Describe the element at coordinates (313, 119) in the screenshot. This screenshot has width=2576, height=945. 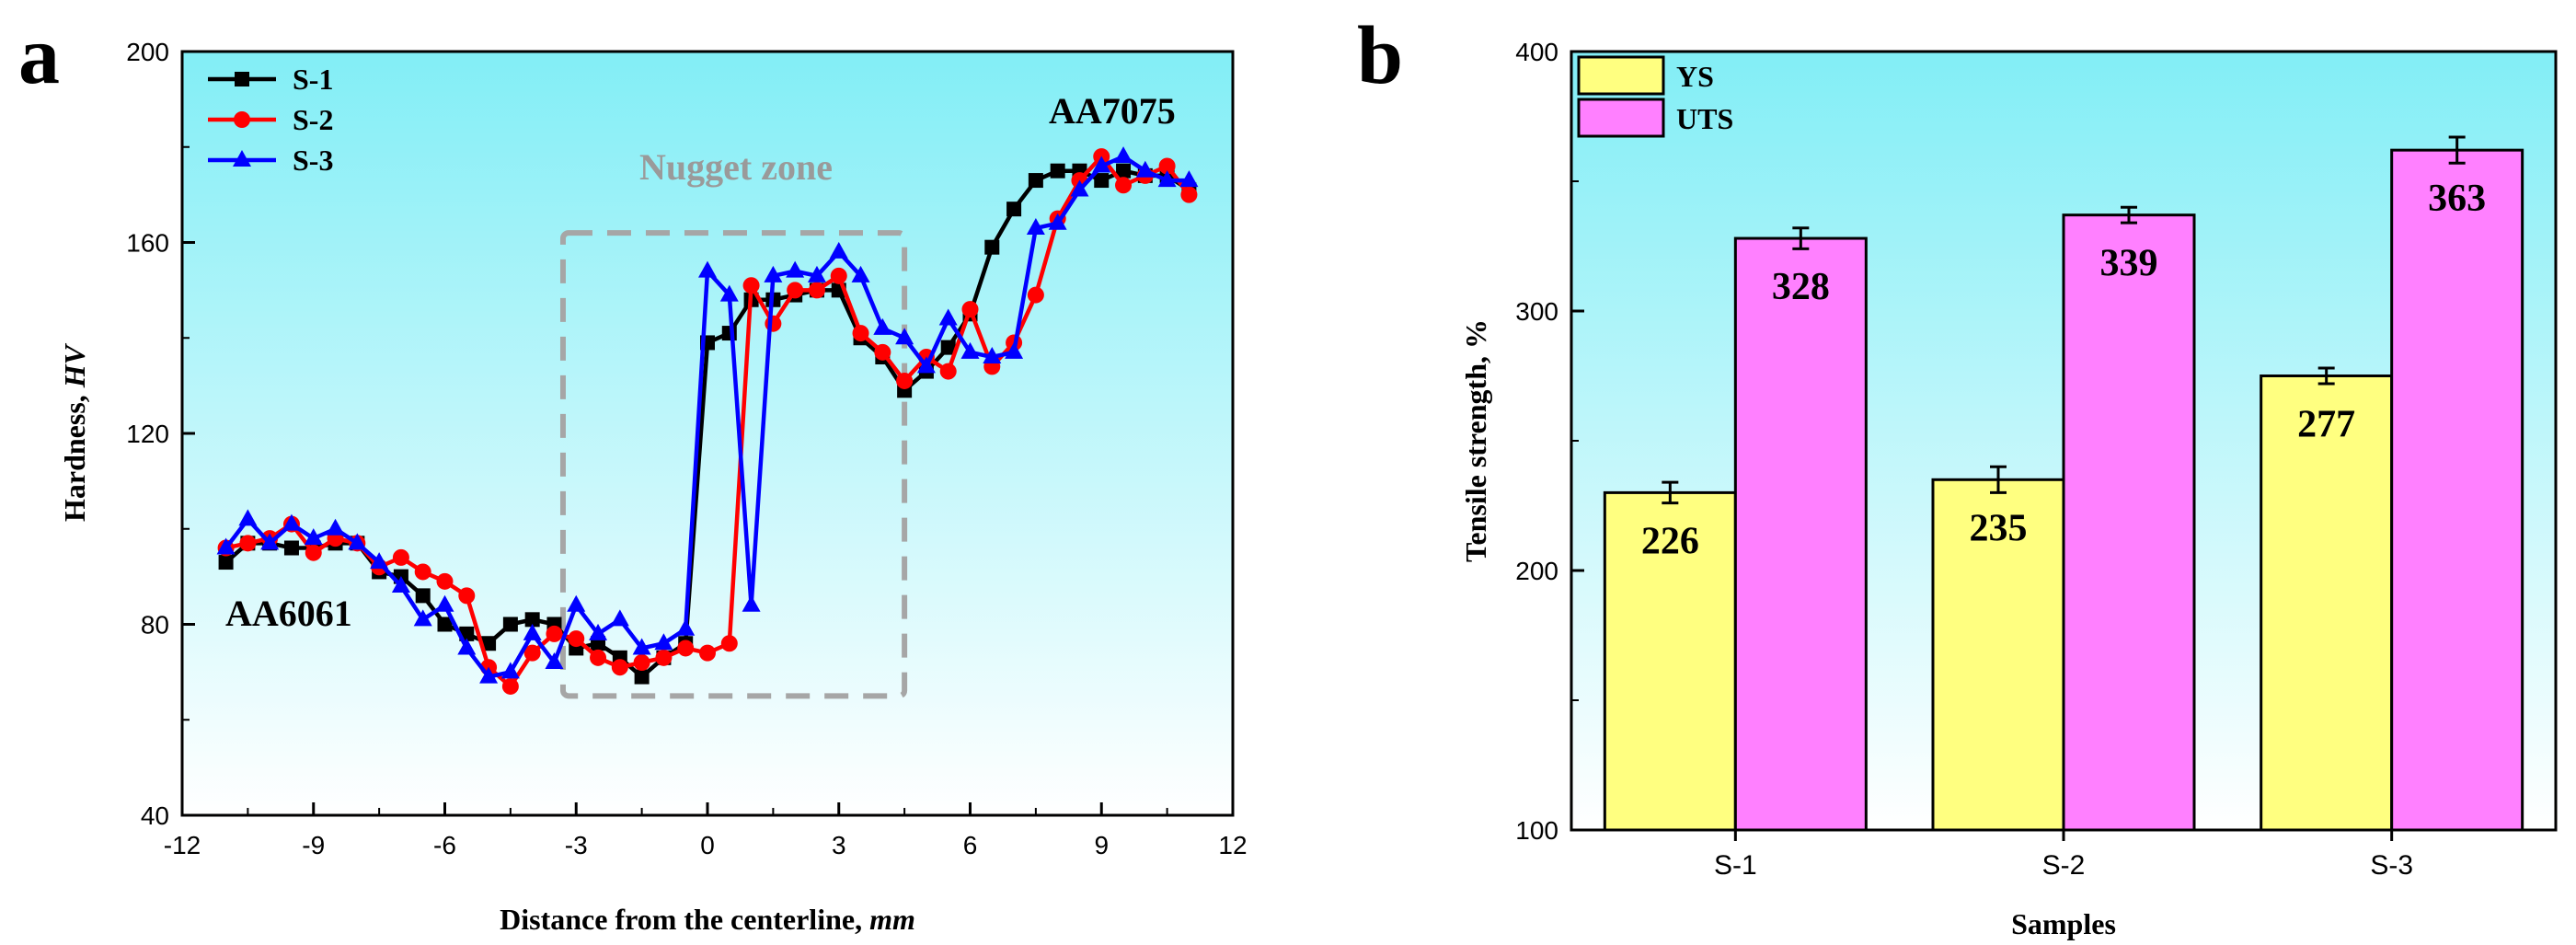
I see `legend-label-s-2: S-2` at that location.